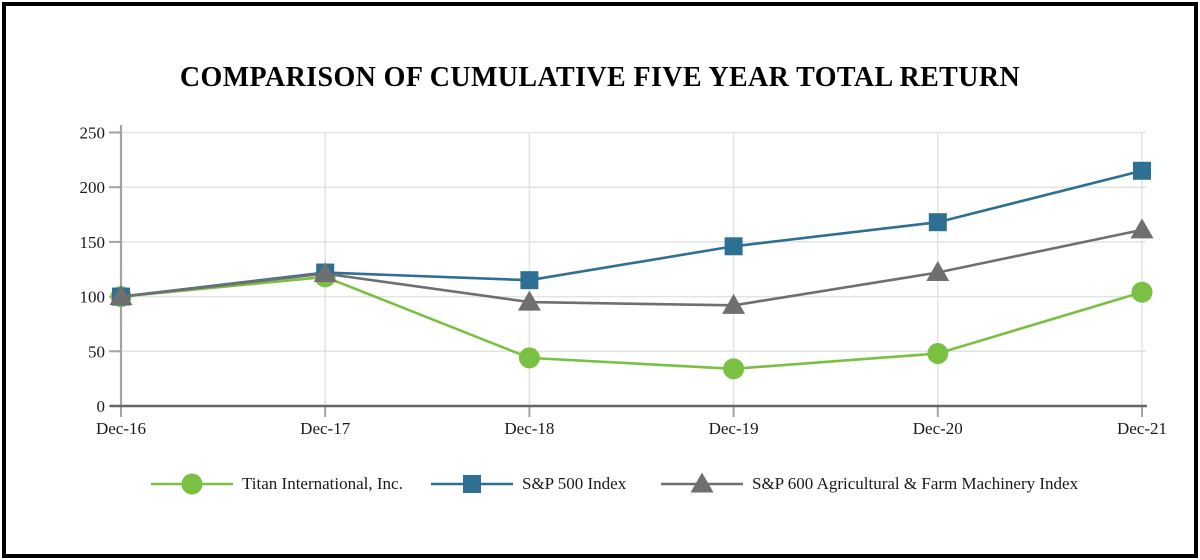 The image size is (1200, 560). What do you see at coordinates (325, 428) in the screenshot?
I see `svg-text: Dec-17` at bounding box center [325, 428].